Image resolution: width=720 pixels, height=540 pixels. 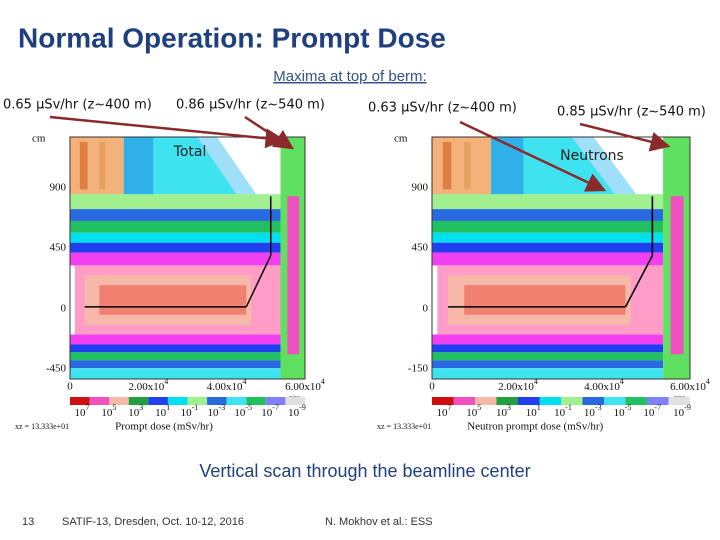 I want to click on annotation: 0.63 μSv/hr (z~400 m), so click(x=442, y=108).